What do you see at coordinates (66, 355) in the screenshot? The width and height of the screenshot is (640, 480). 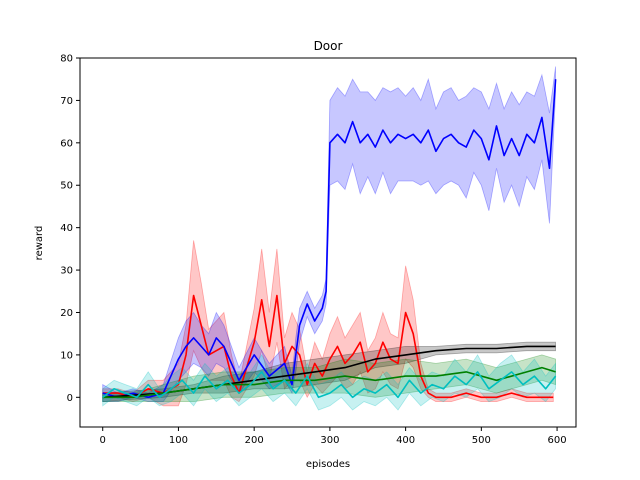 I see `y-tick-label: 10` at bounding box center [66, 355].